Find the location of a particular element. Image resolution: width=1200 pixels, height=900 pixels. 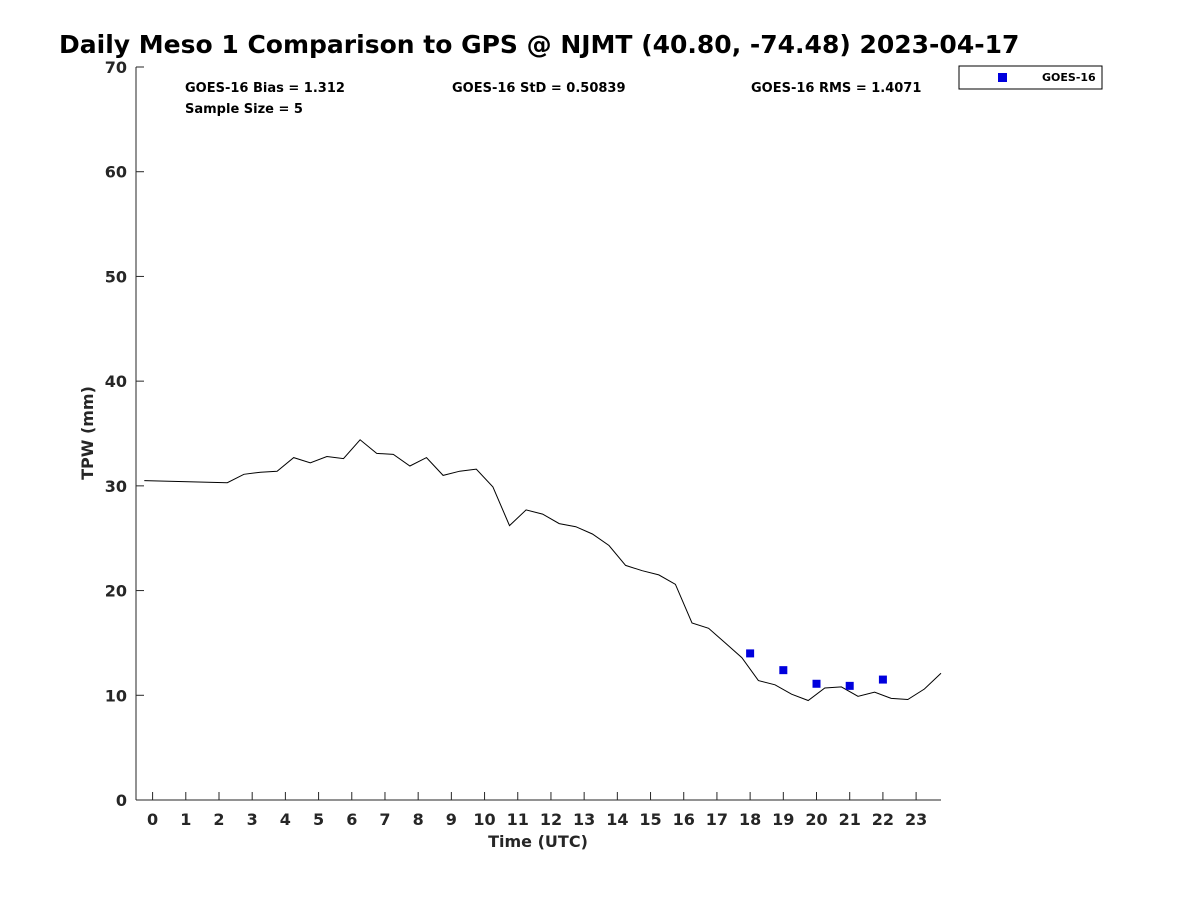

x-tick-label: 11 is located at coordinates (518, 819).